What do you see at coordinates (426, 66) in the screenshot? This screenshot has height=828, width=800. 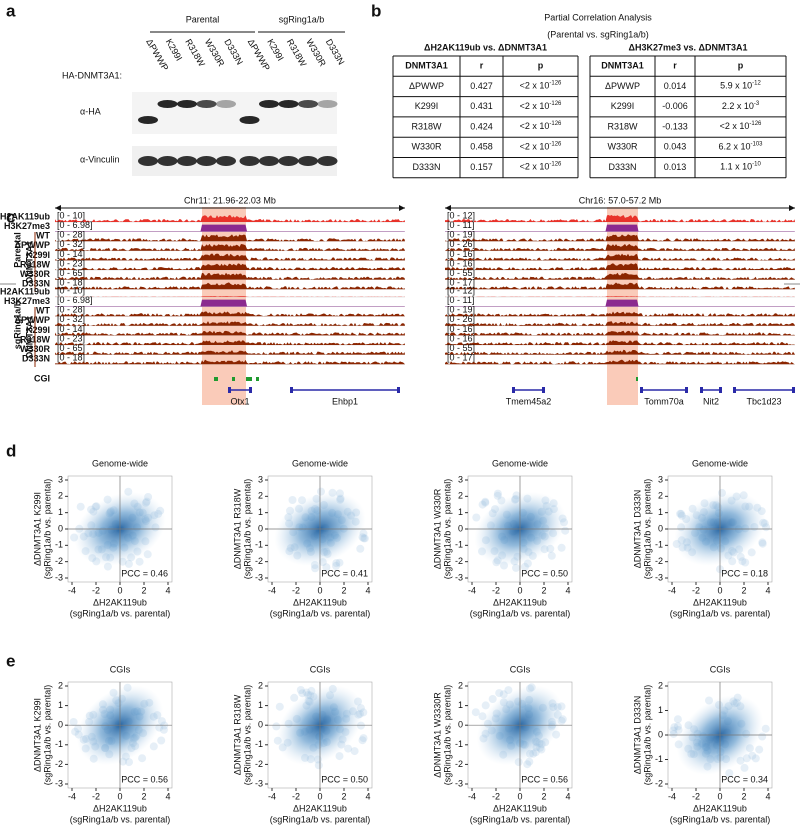 I see `table-header: DNMT3A1` at bounding box center [426, 66].